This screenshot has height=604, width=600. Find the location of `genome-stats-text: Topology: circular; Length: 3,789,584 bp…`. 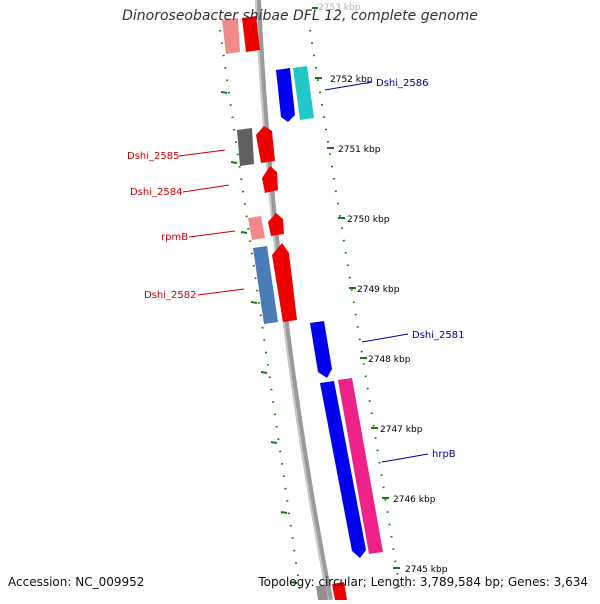

genome-stats-text: Topology: circular; Length: 3,789,584 bp… is located at coordinates (423, 582).